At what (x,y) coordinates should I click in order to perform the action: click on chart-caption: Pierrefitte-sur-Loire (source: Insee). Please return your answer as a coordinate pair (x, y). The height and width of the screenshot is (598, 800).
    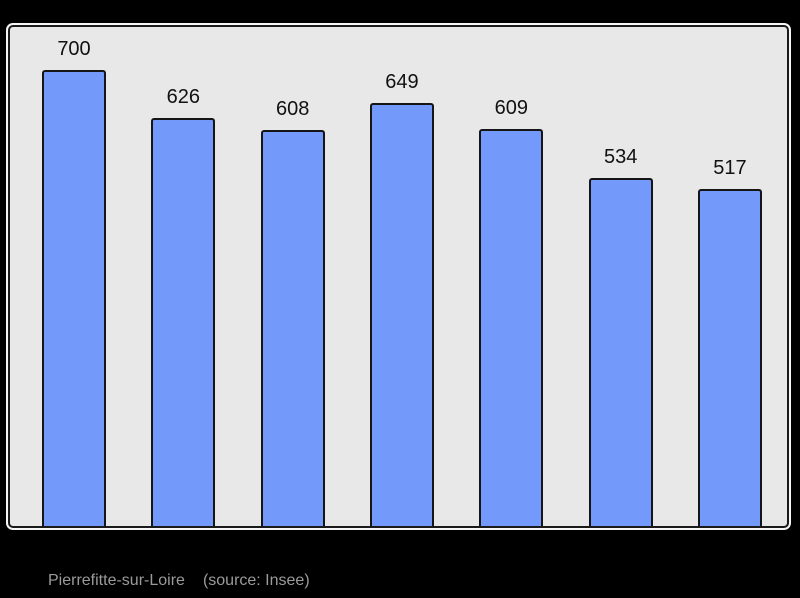
    Looking at the image, I should click on (179, 581).